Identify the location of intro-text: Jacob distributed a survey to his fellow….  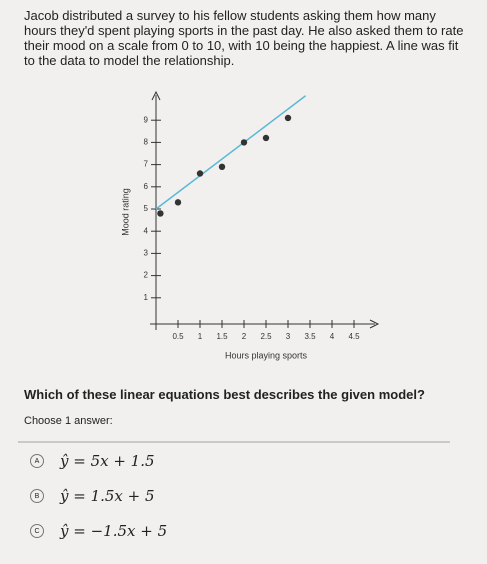
(244, 38).